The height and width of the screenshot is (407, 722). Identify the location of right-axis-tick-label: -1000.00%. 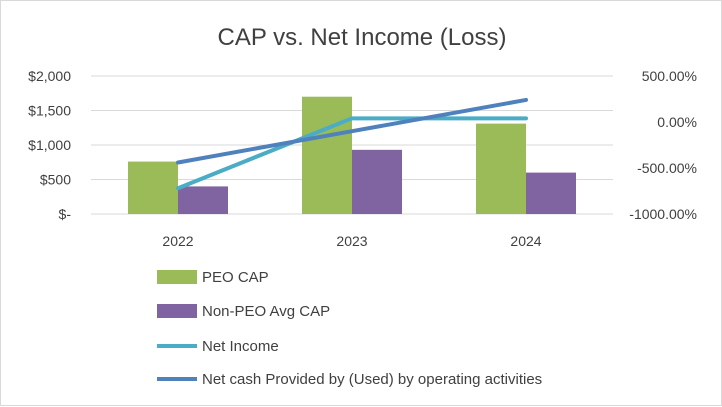
(663, 214).